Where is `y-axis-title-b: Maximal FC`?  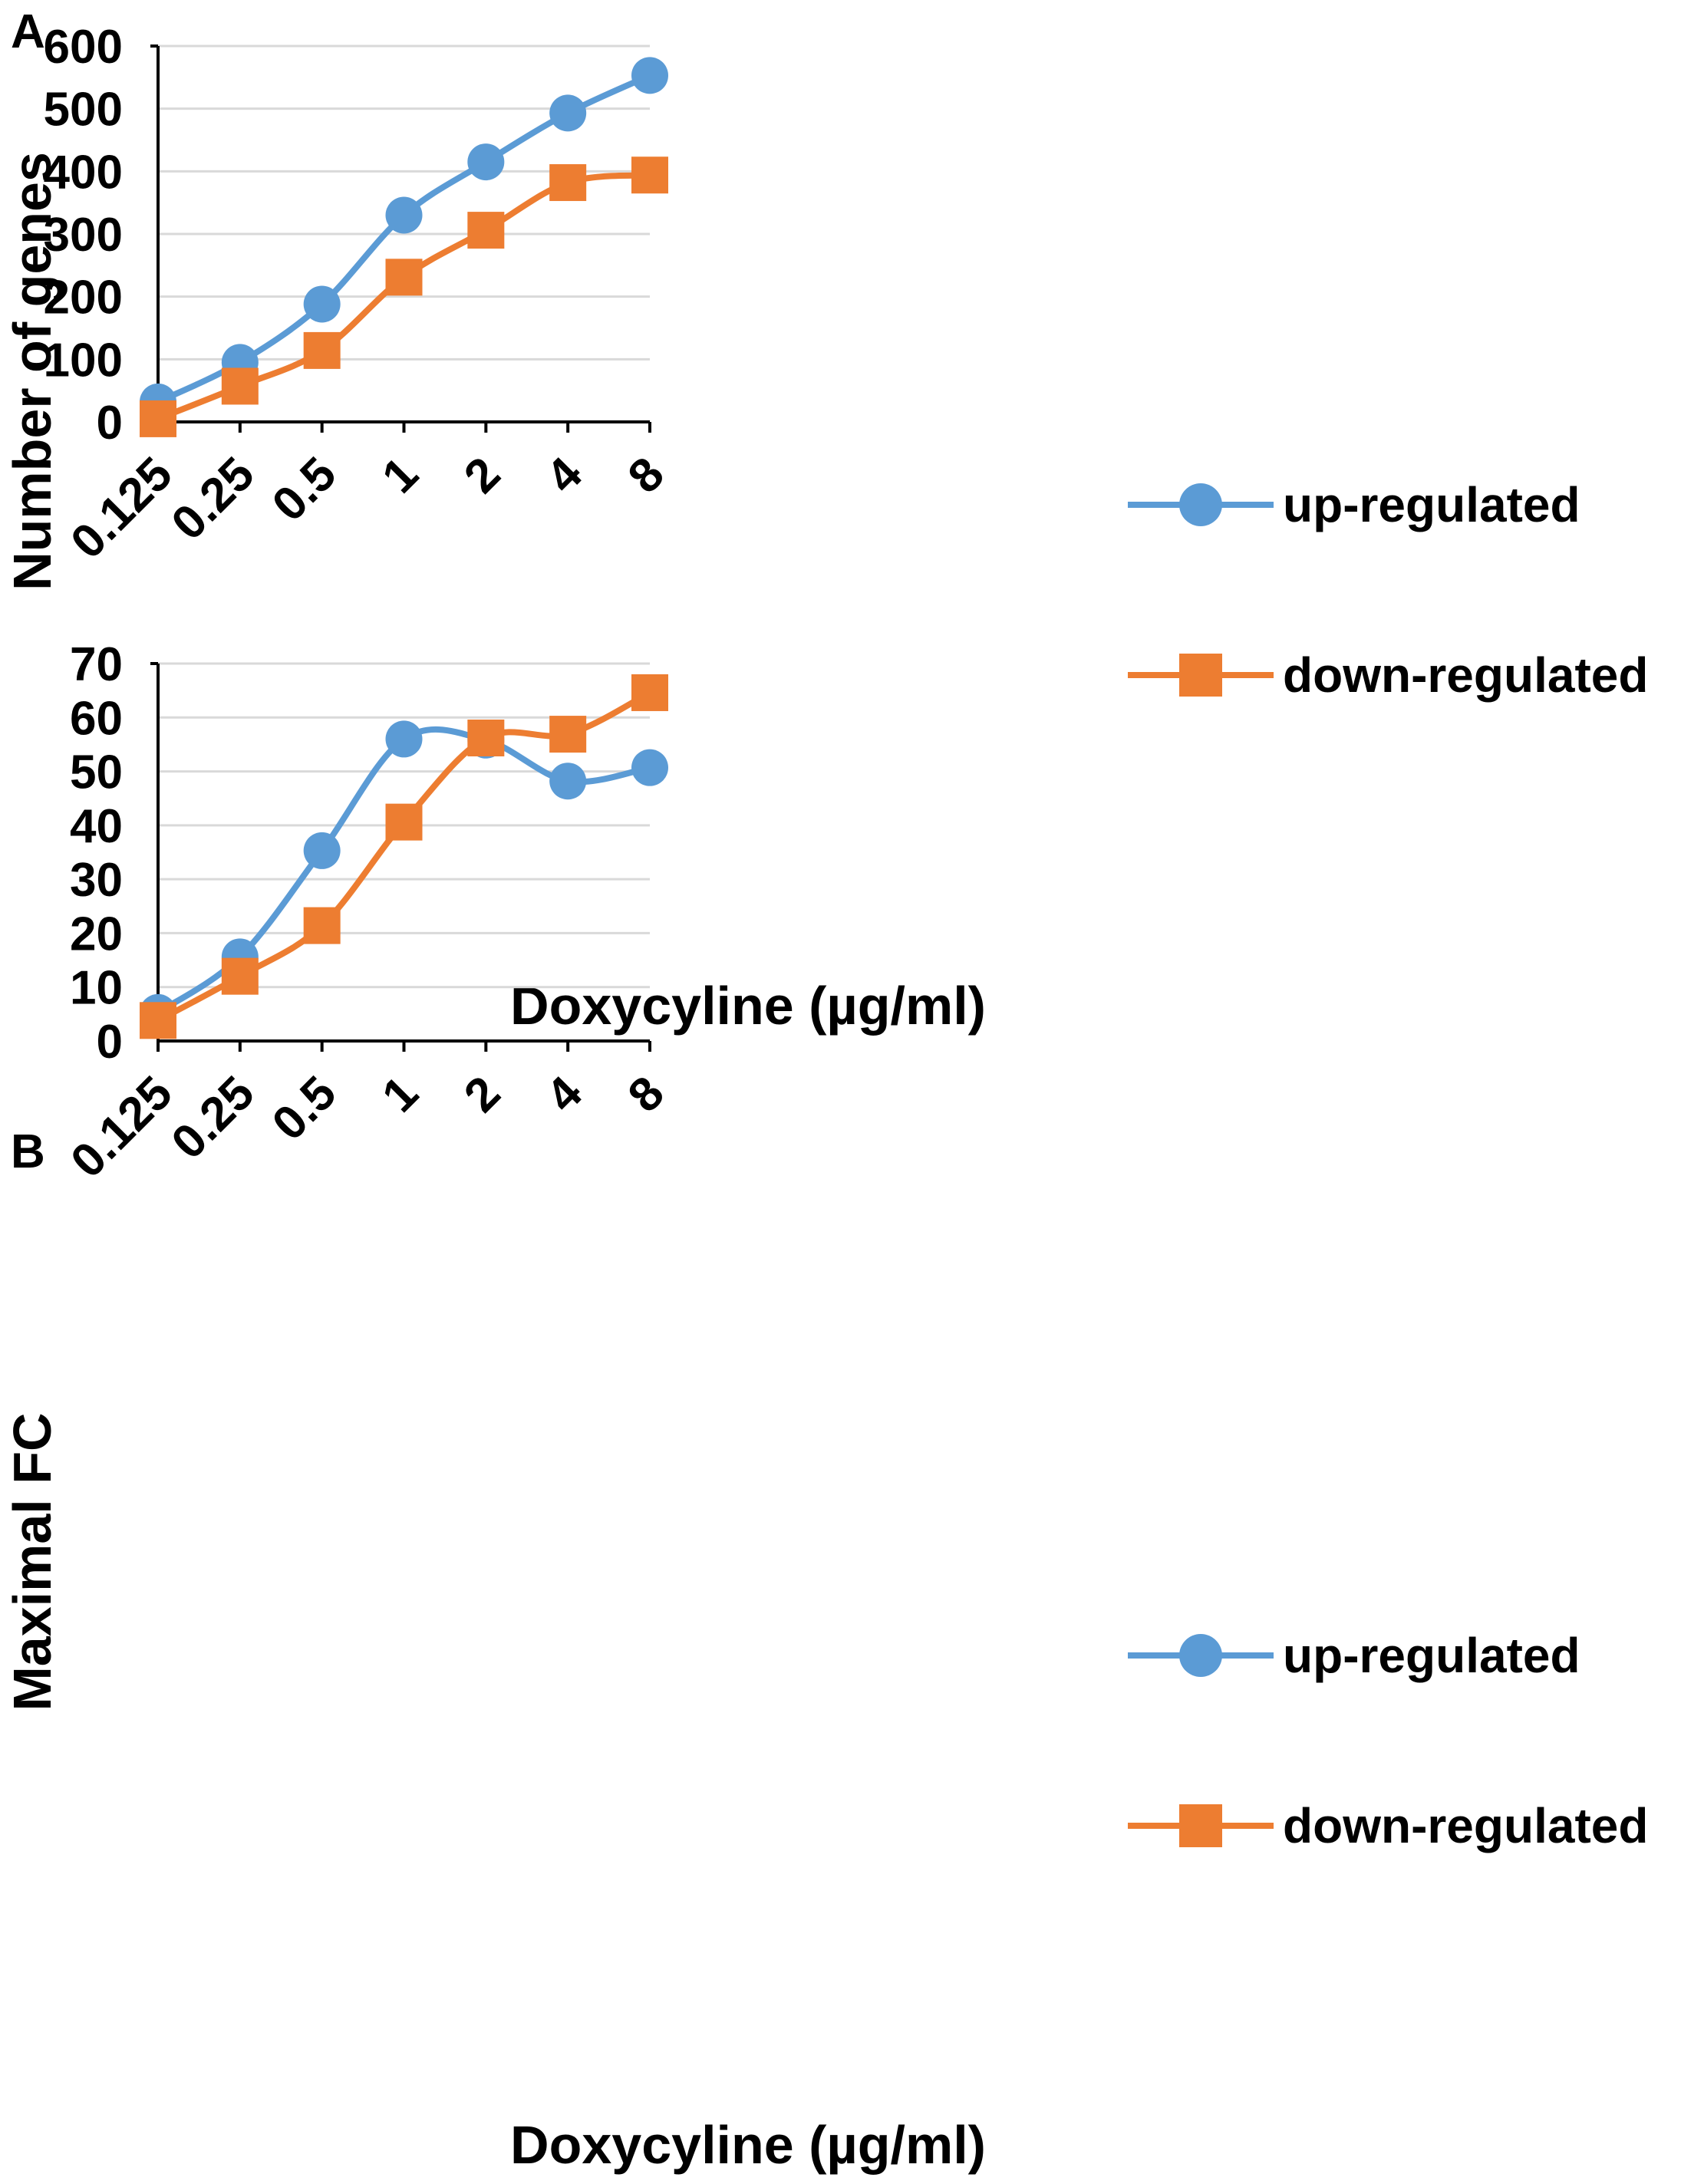
y-axis-title-b: Maximal FC is located at coordinates (32, 1562).